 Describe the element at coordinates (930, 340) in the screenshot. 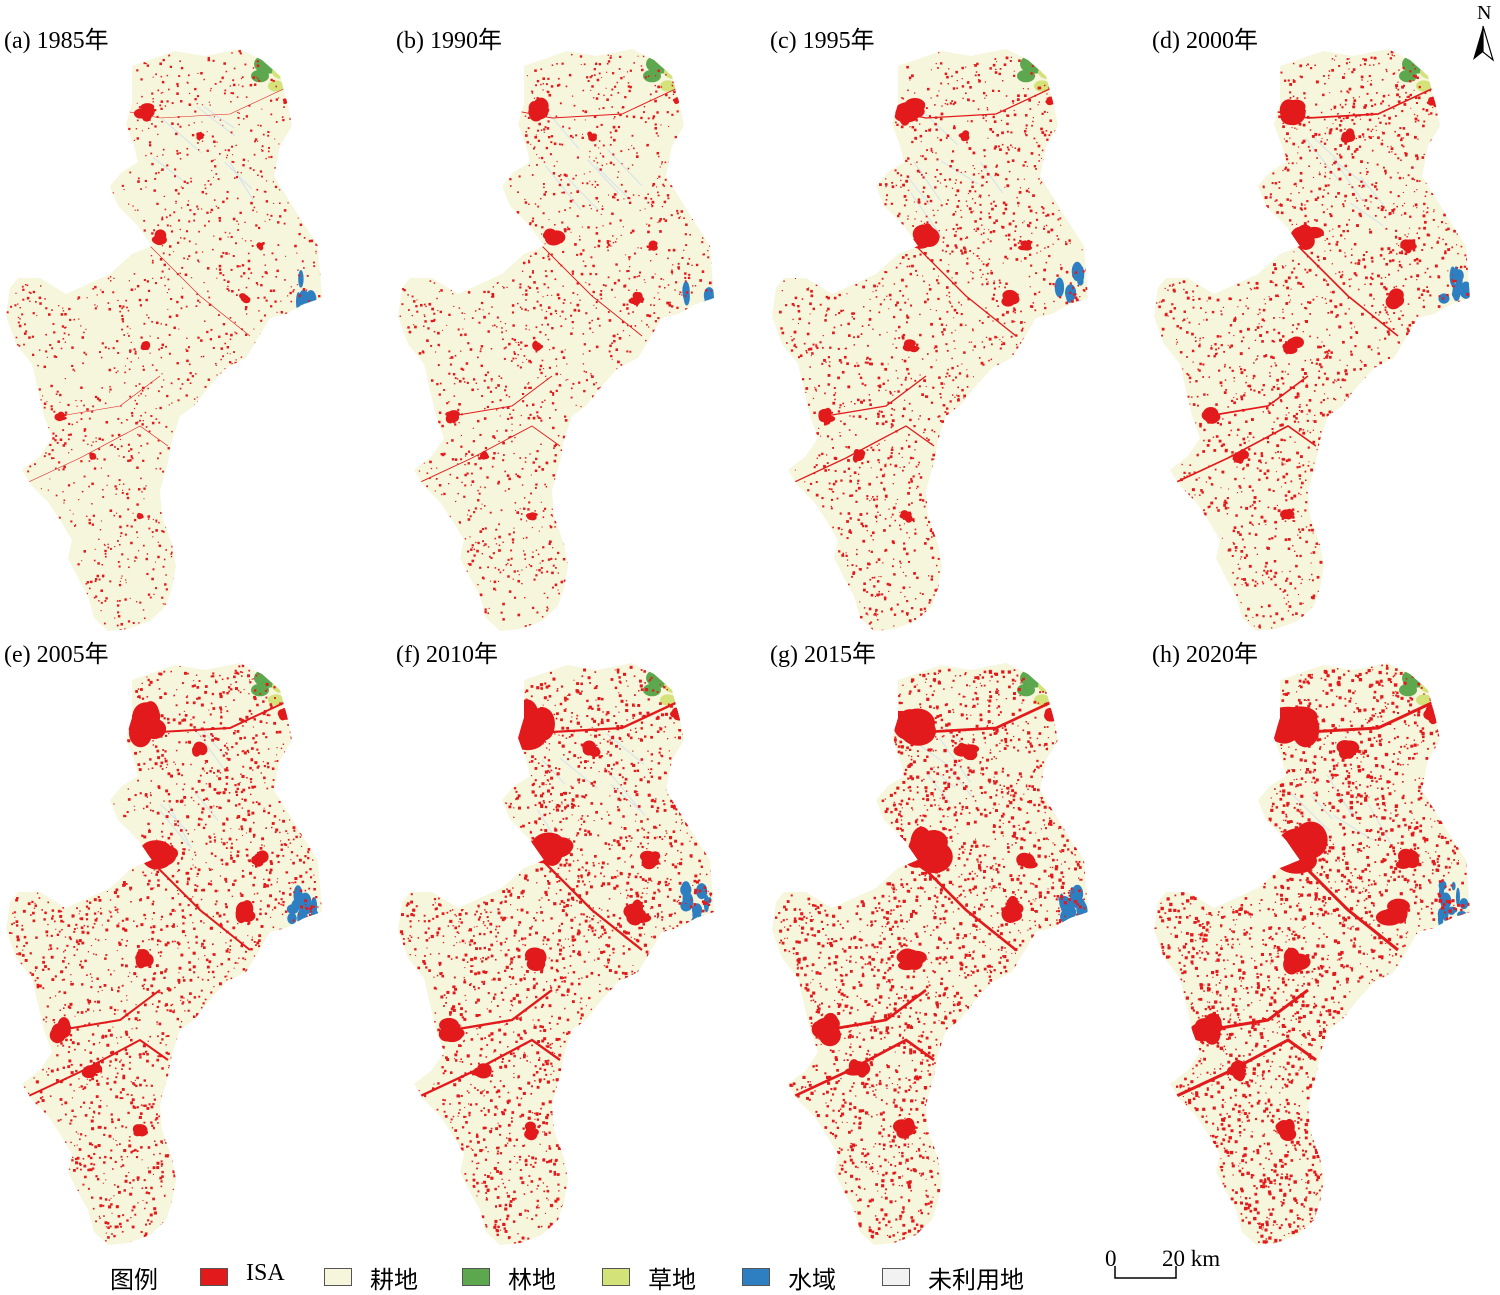

I see `cropland-area` at that location.